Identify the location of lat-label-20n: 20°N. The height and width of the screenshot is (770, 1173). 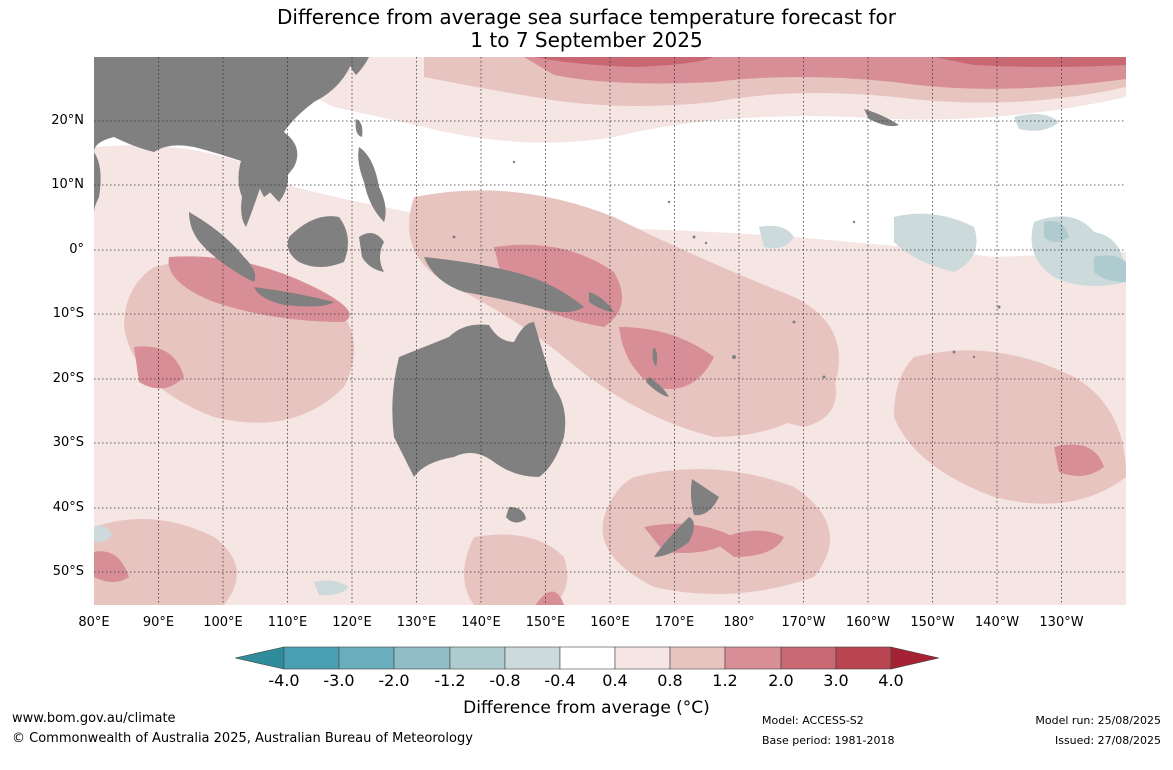
(67, 120).